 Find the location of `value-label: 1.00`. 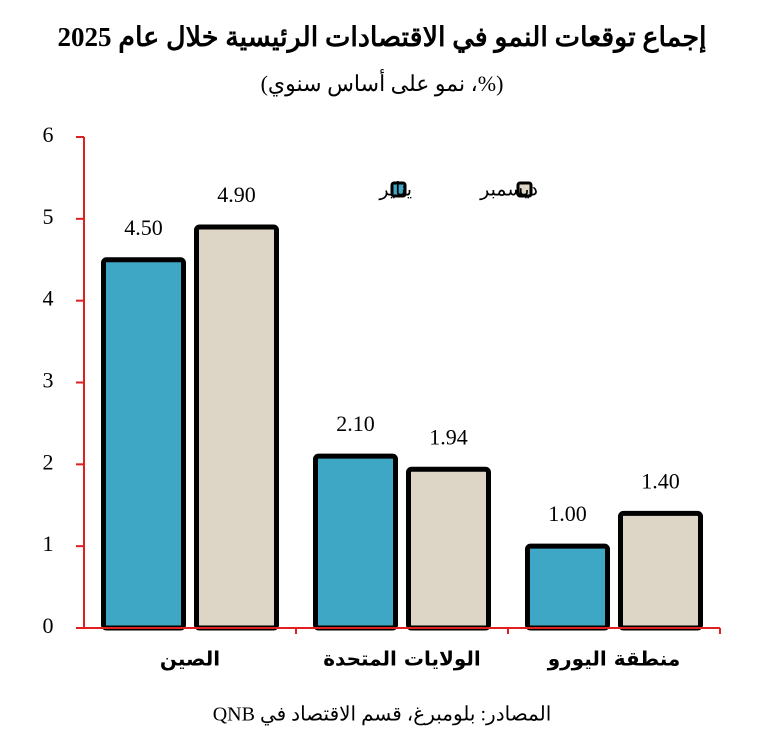

value-label: 1.00 is located at coordinates (567, 513).